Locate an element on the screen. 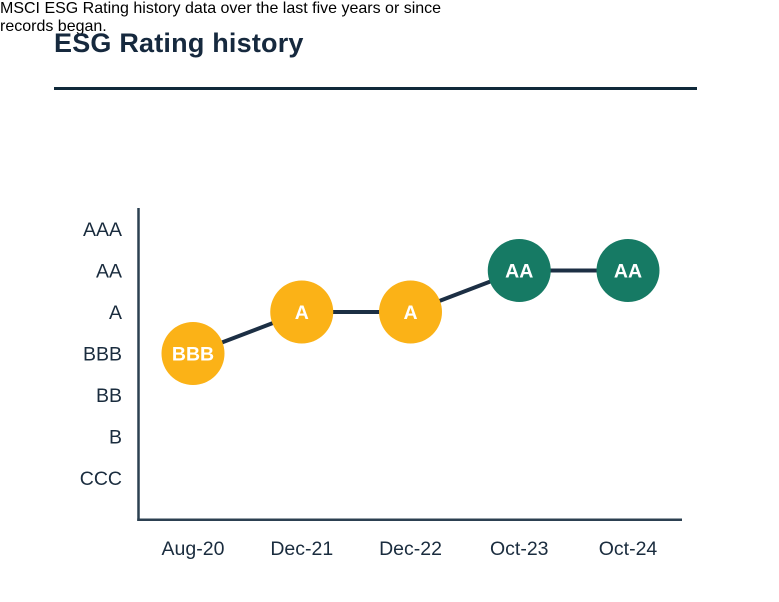 The image size is (779, 602). title-divider is located at coordinates (375, 88).